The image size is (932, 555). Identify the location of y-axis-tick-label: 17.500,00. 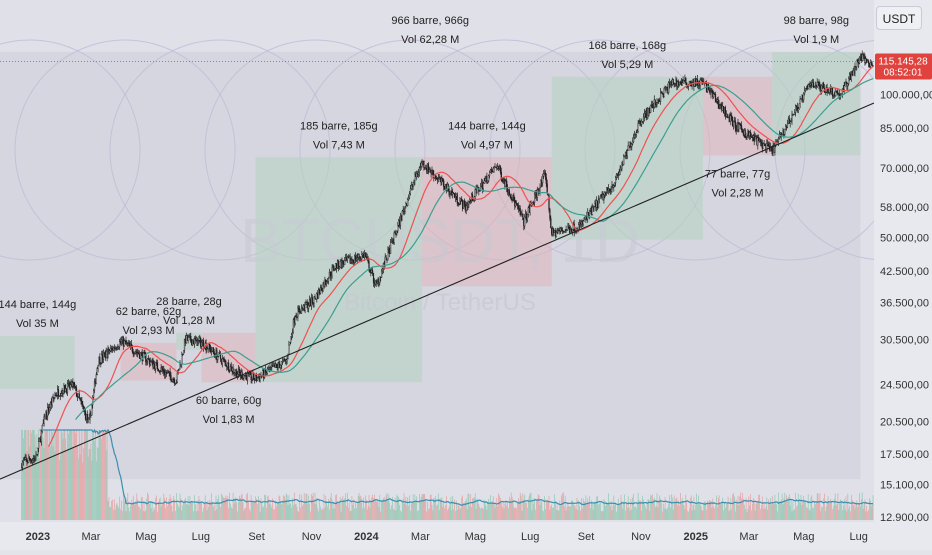
(904, 455).